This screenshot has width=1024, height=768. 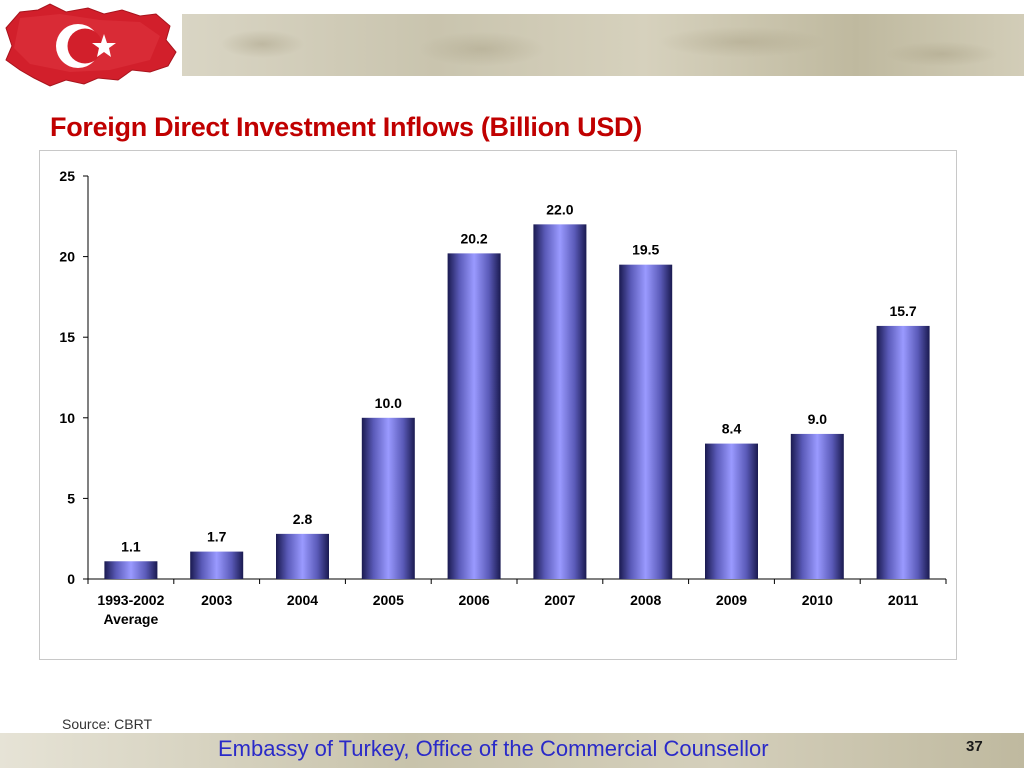 I want to click on x-tick-label: 2009, so click(x=731, y=600).